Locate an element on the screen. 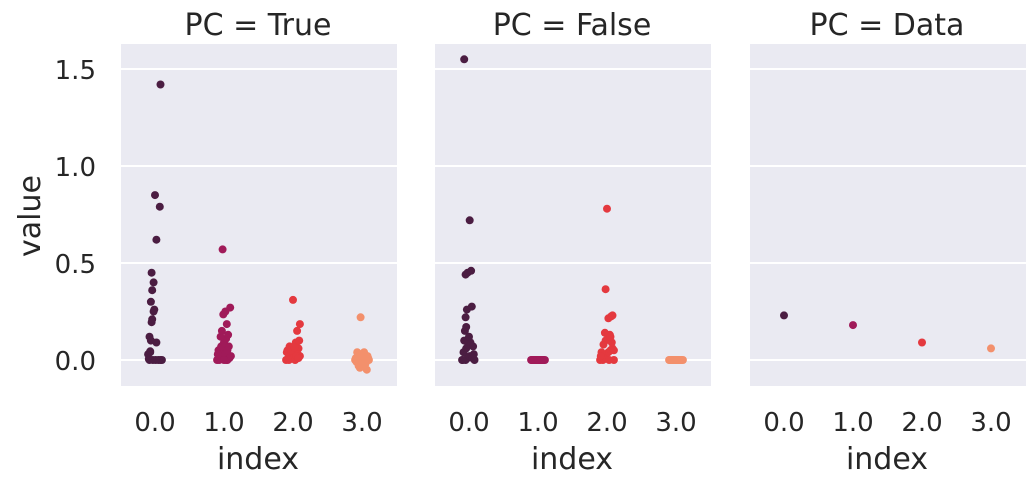 The width and height of the screenshot is (1036, 486). y-tick-label: 0.5 is located at coordinates (75, 265).